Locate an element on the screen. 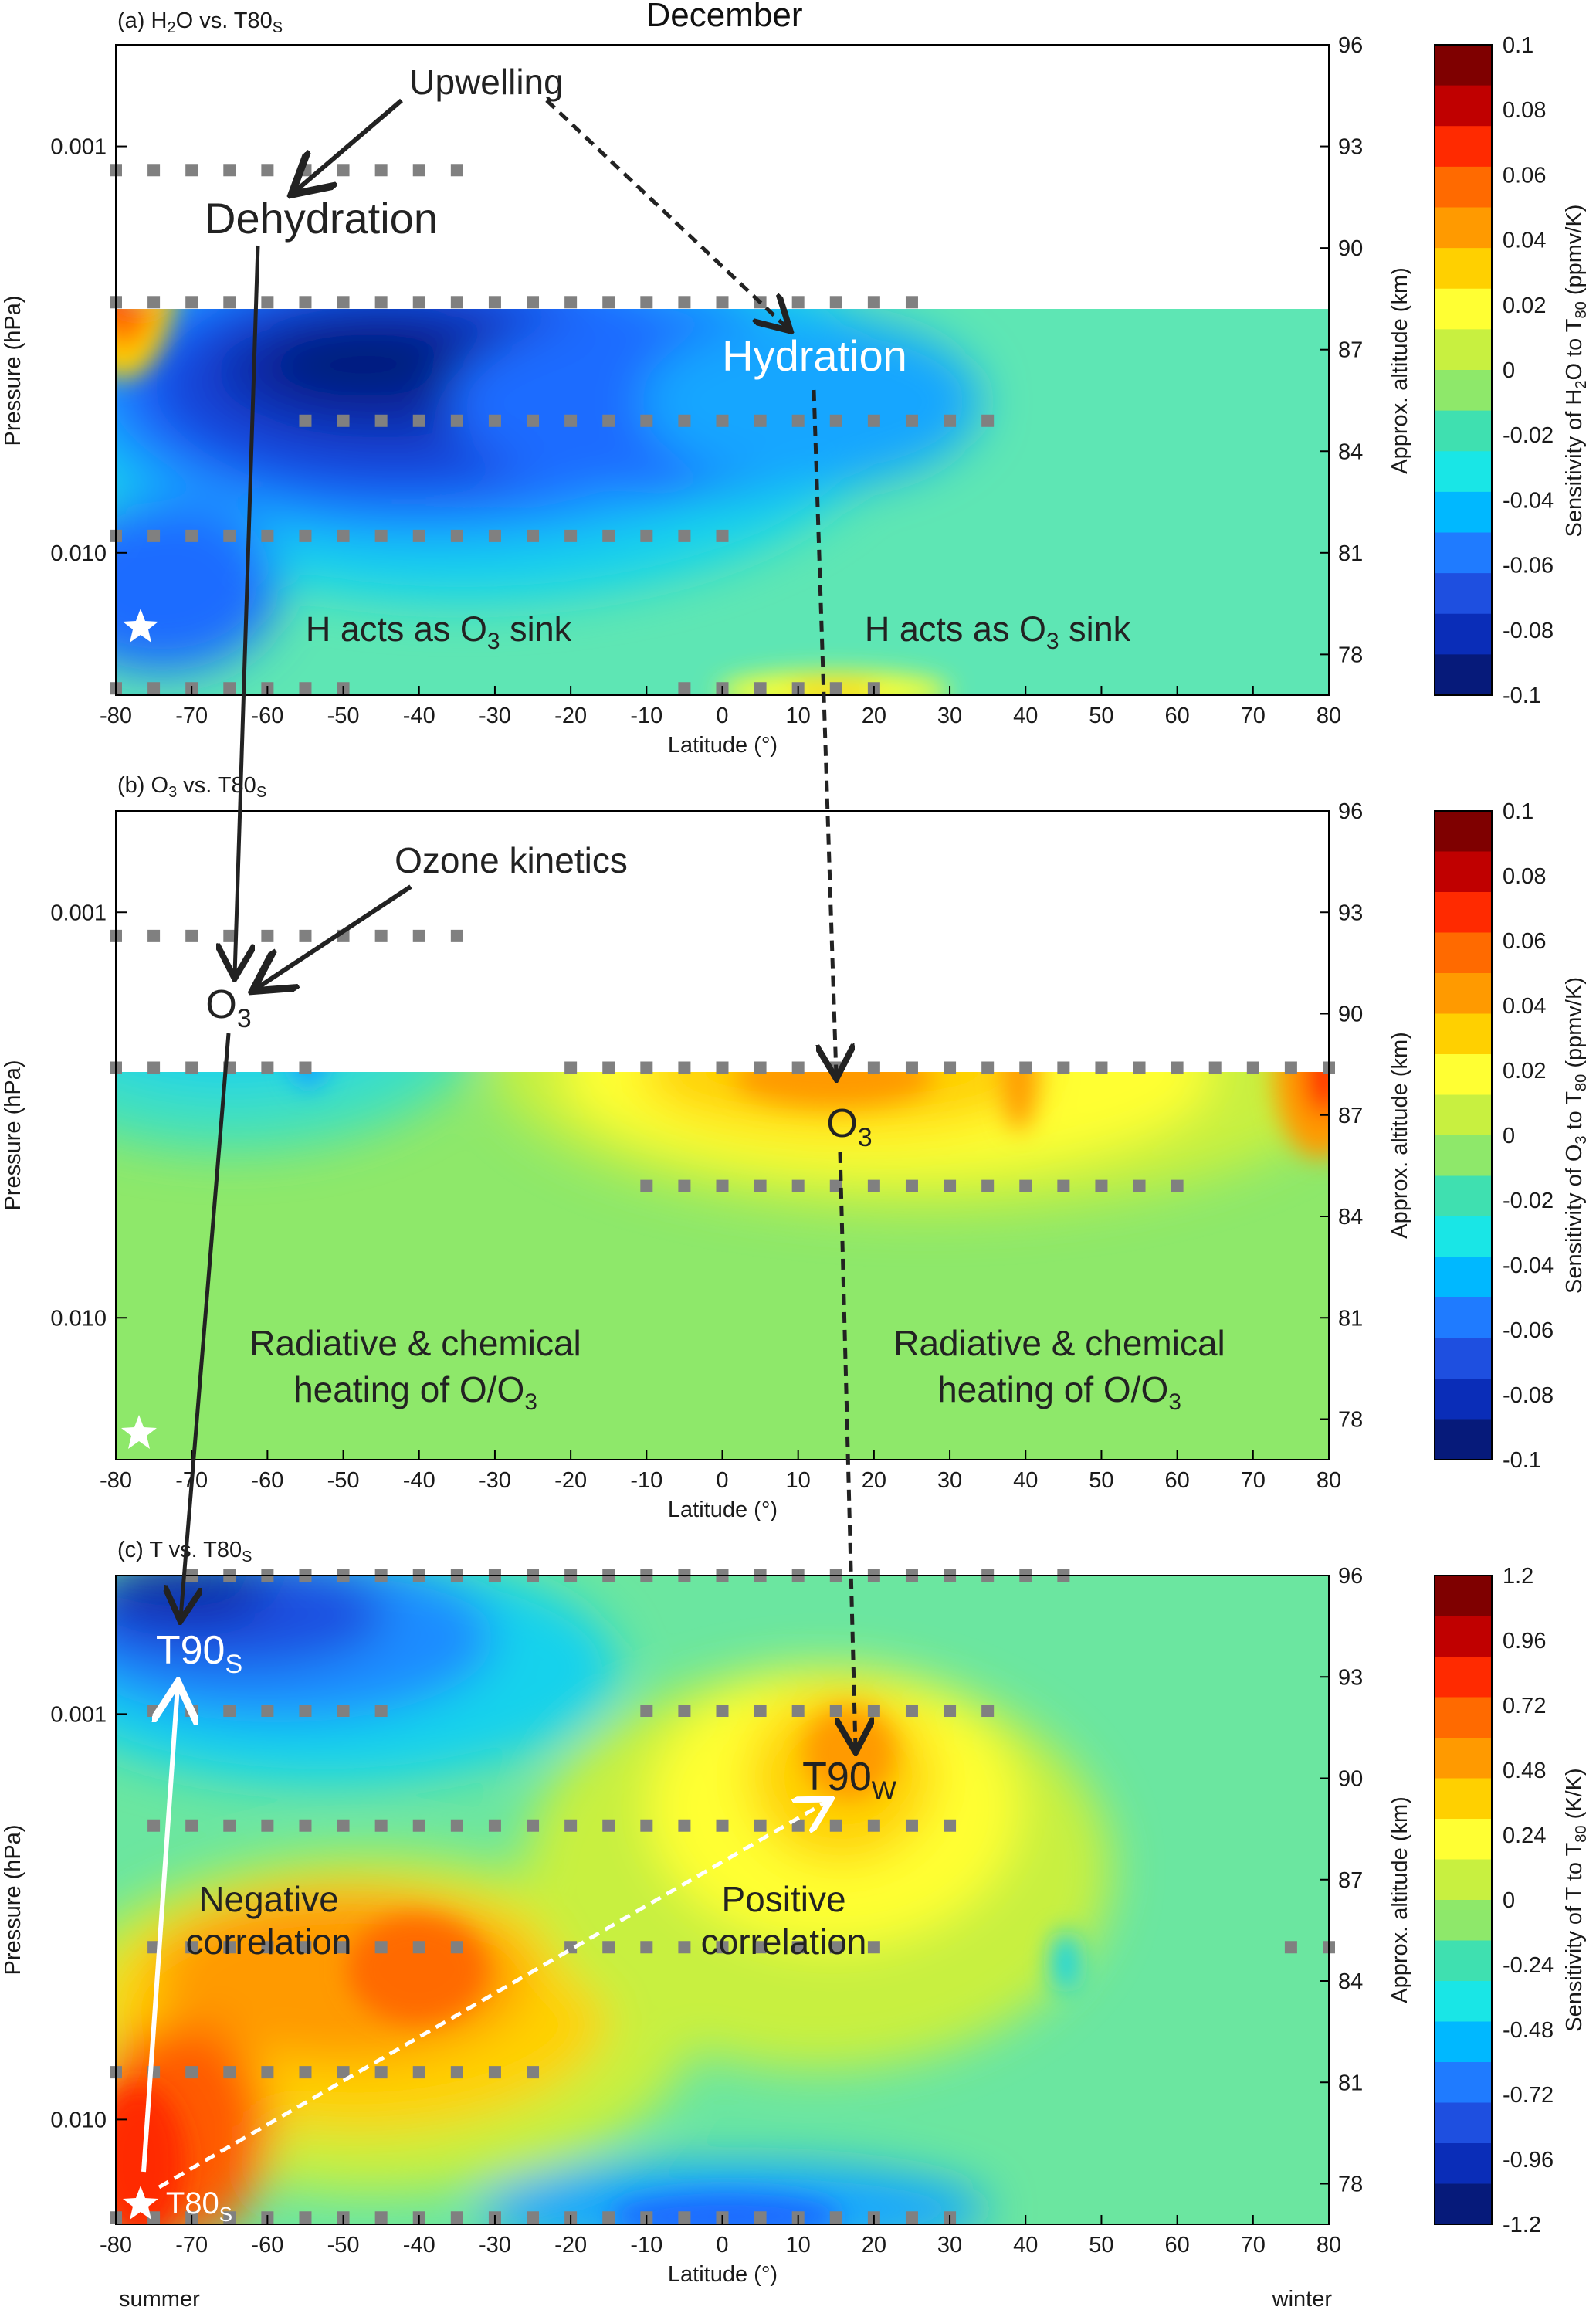 This screenshot has width=1596, height=2310. colorbar-tick-label: 0.72 is located at coordinates (1524, 1706).